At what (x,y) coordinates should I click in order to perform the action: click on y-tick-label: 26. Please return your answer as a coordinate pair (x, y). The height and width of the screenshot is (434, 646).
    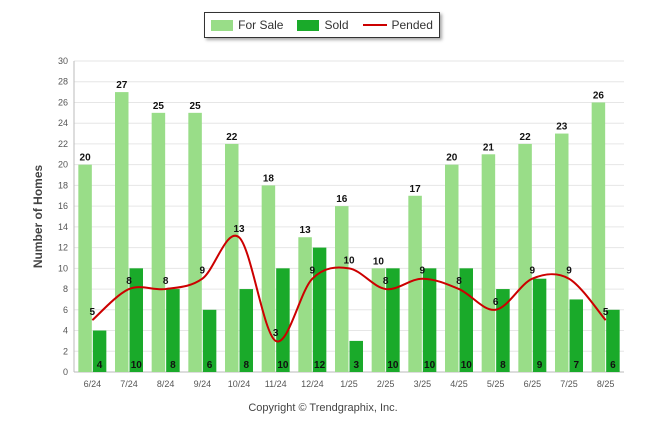
    Looking at the image, I should click on (63, 102).